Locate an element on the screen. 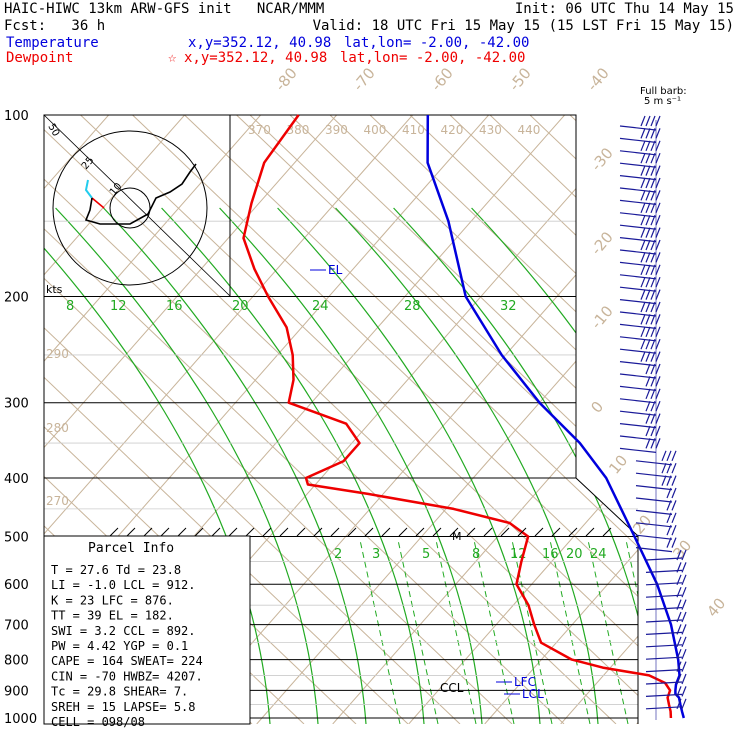 Image resolution: width=740 pixels, height=740 pixels. isotherm-label: -20 is located at coordinates (602, 243).